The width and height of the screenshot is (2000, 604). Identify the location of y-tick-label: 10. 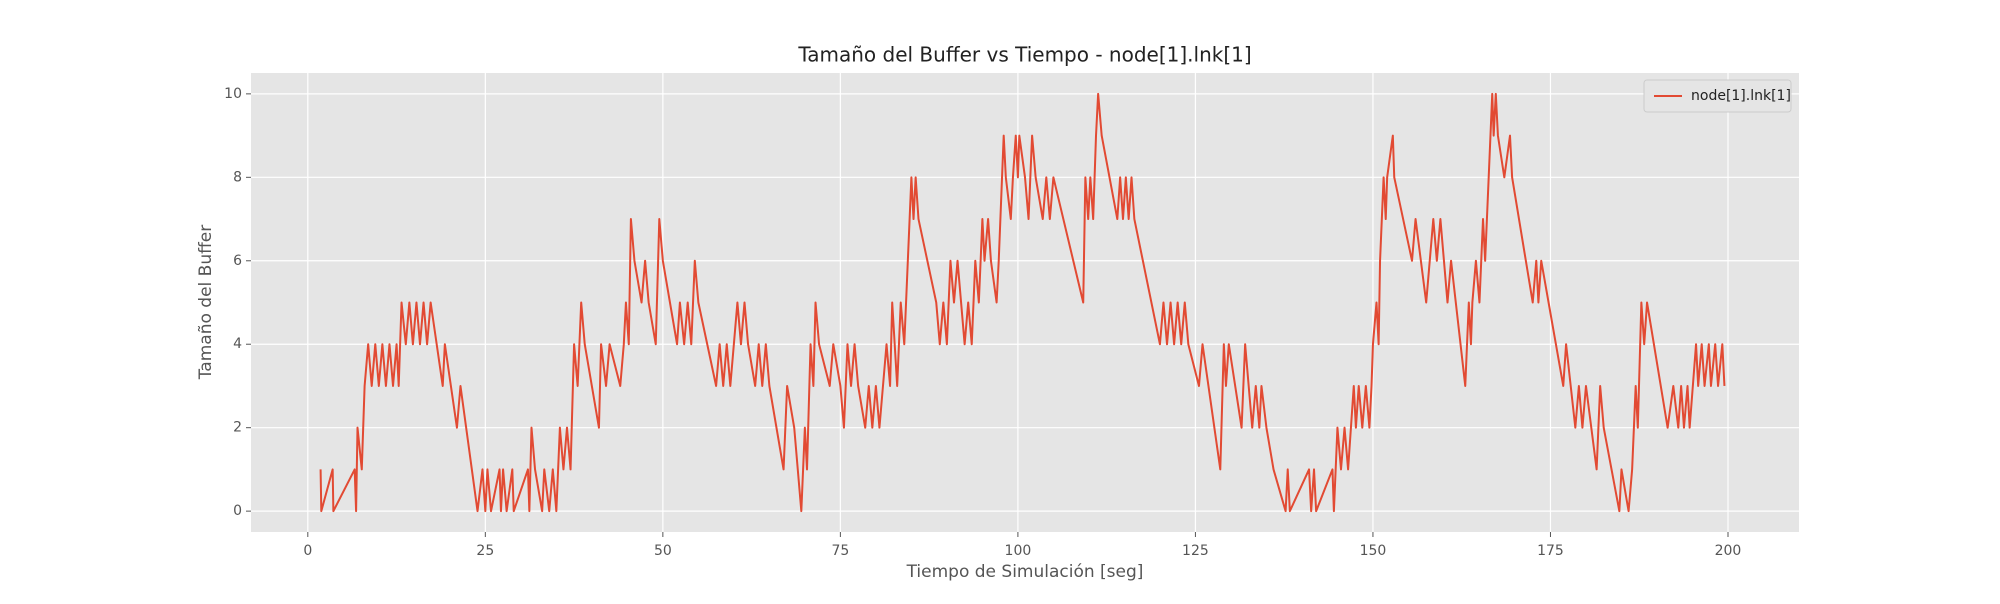
(233, 94).